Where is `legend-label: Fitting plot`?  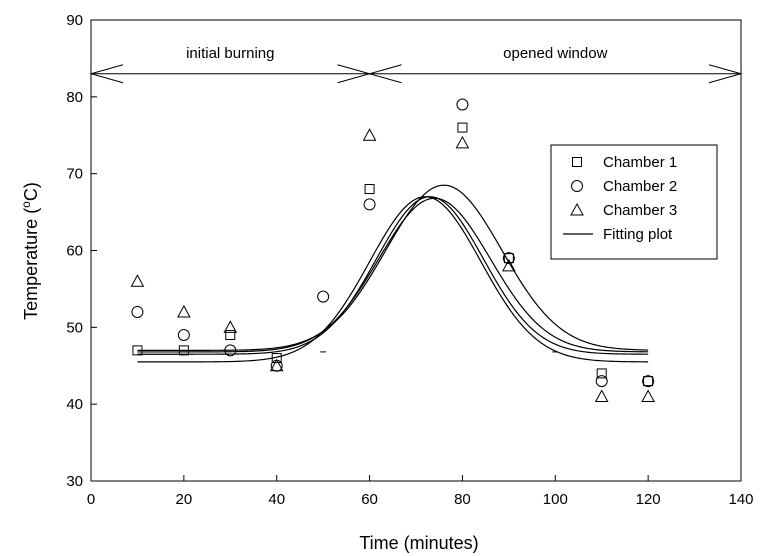 legend-label: Fitting plot is located at coordinates (638, 234).